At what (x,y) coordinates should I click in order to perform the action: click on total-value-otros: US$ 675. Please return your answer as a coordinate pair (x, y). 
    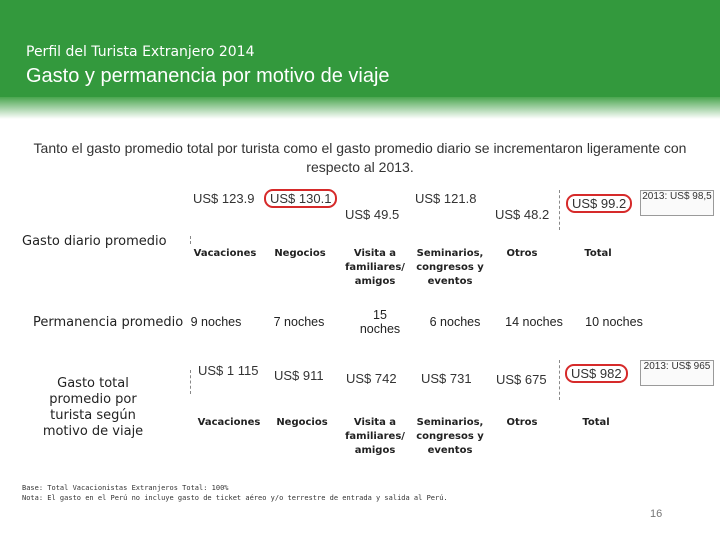
    Looking at the image, I should click on (521, 379).